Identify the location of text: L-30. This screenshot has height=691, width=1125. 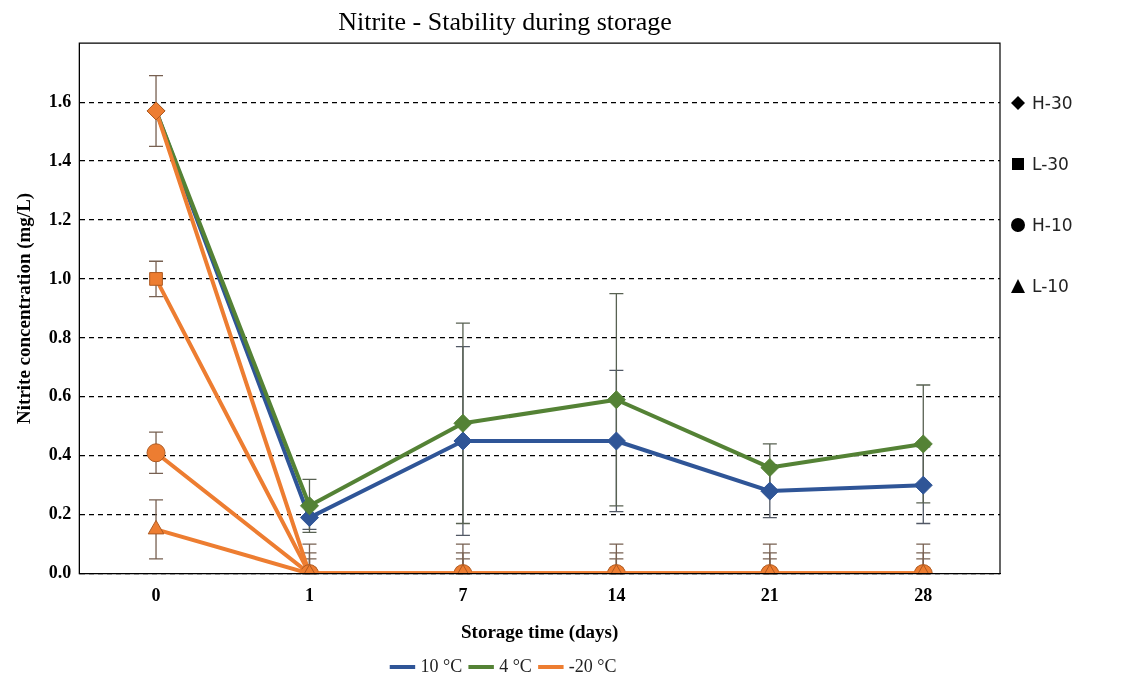
(1050, 163).